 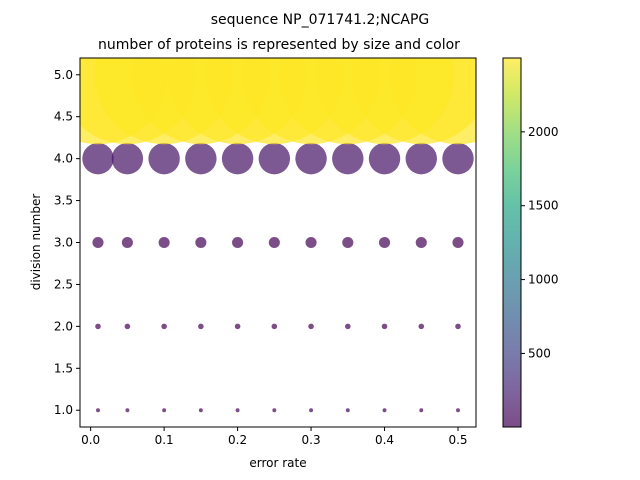 I want to click on y-axis-label: division number, so click(x=36, y=242).